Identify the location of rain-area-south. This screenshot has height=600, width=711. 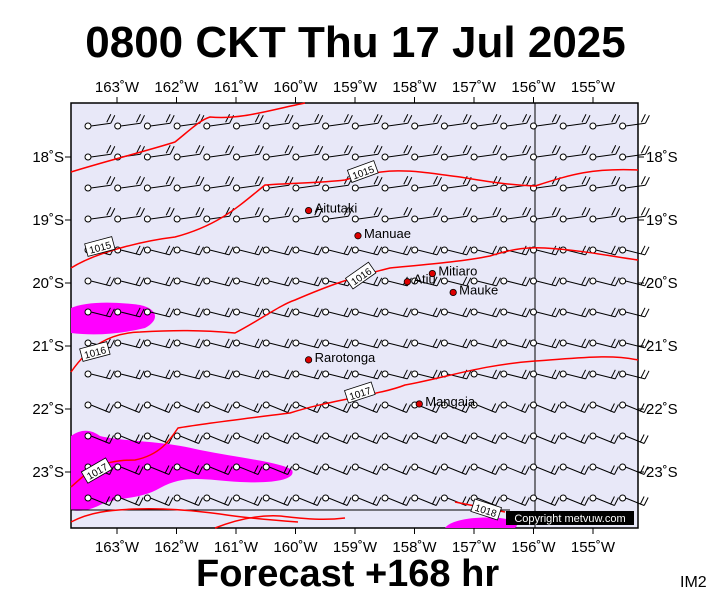
(481, 522).